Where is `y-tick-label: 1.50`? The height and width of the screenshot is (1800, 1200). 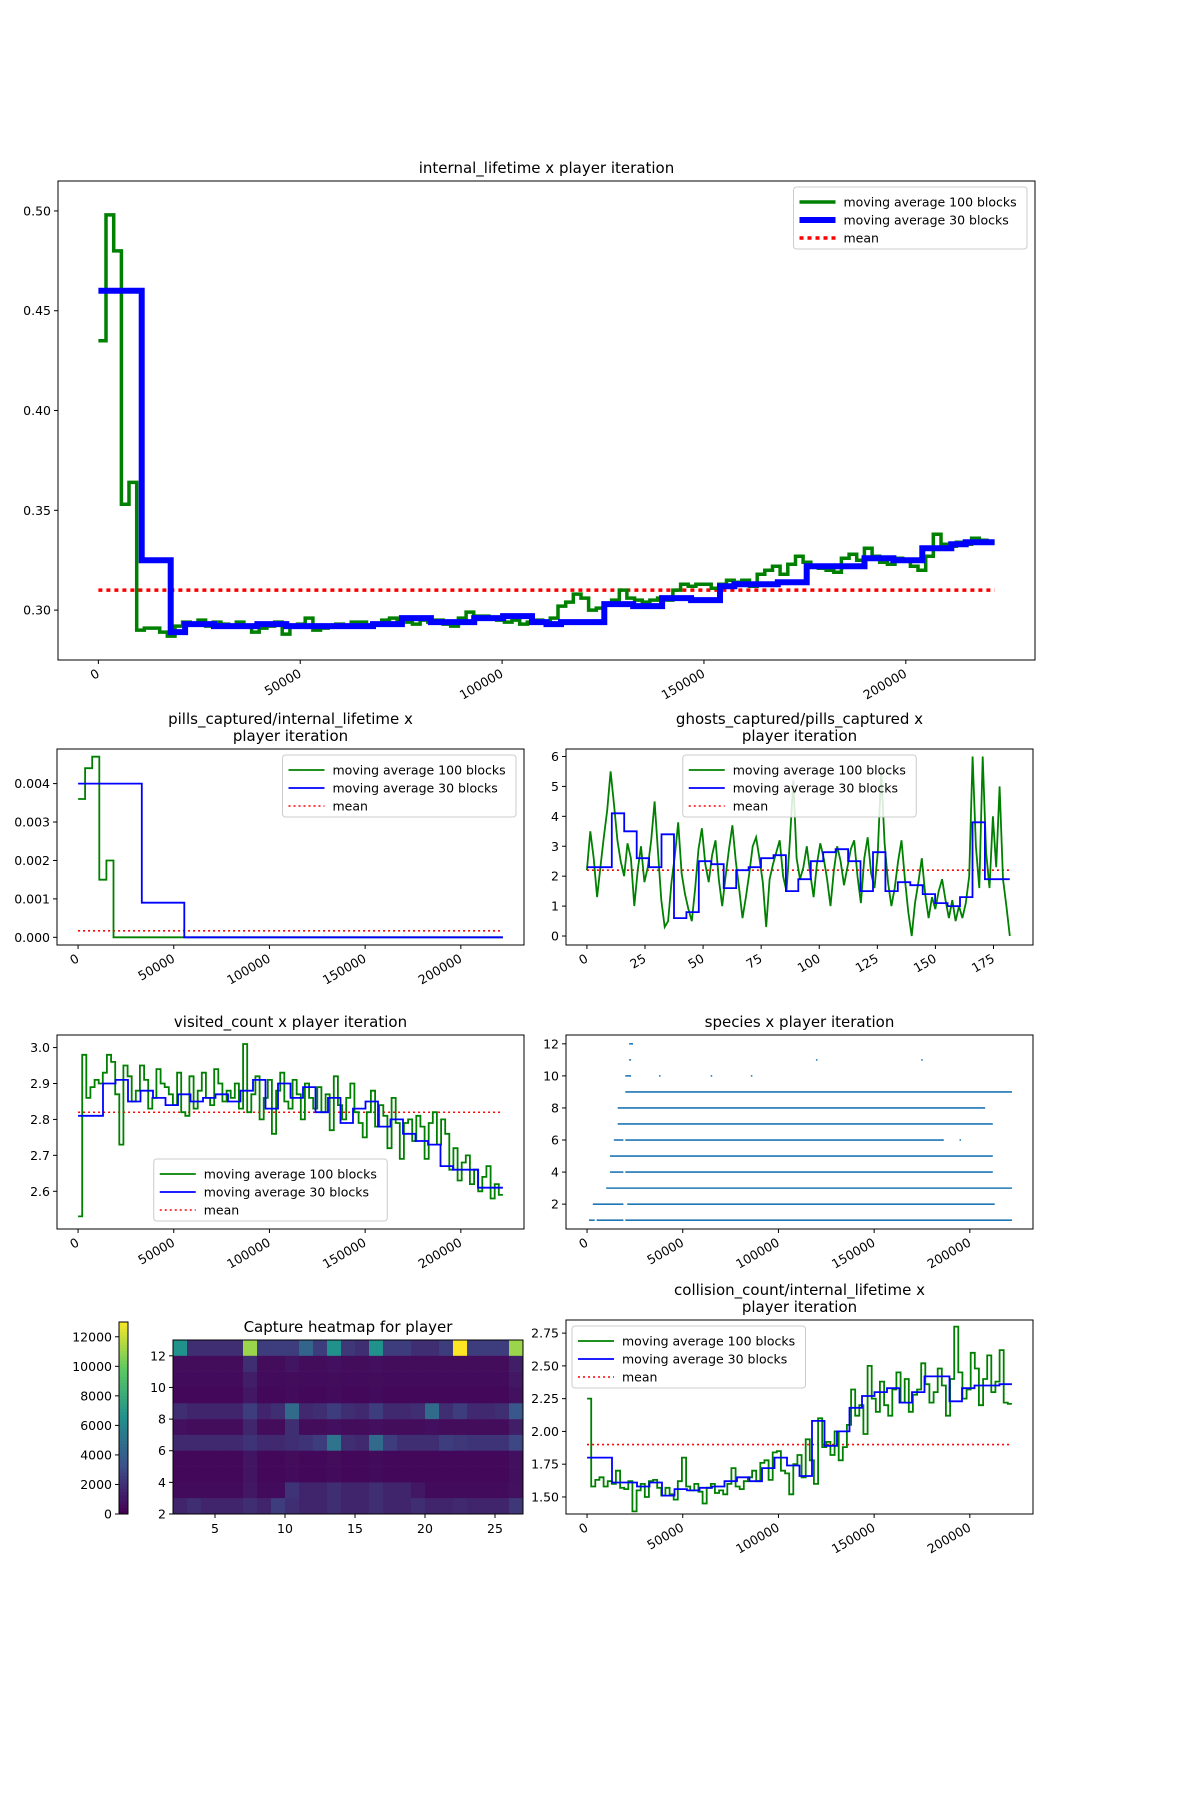
y-tick-label: 1.50 is located at coordinates (545, 1496).